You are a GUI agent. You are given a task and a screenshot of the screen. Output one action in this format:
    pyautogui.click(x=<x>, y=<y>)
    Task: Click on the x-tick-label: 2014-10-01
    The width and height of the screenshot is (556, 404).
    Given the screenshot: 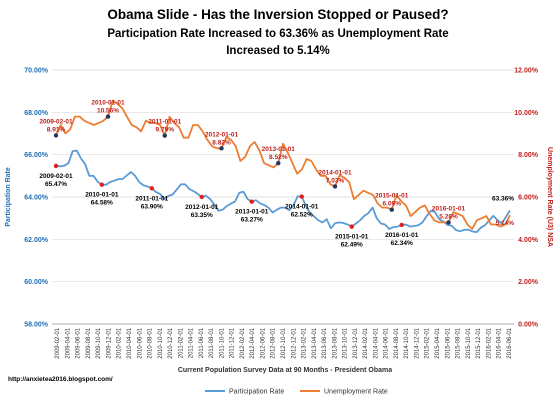 What is the action you would take?
    pyautogui.click(x=407, y=342)
    